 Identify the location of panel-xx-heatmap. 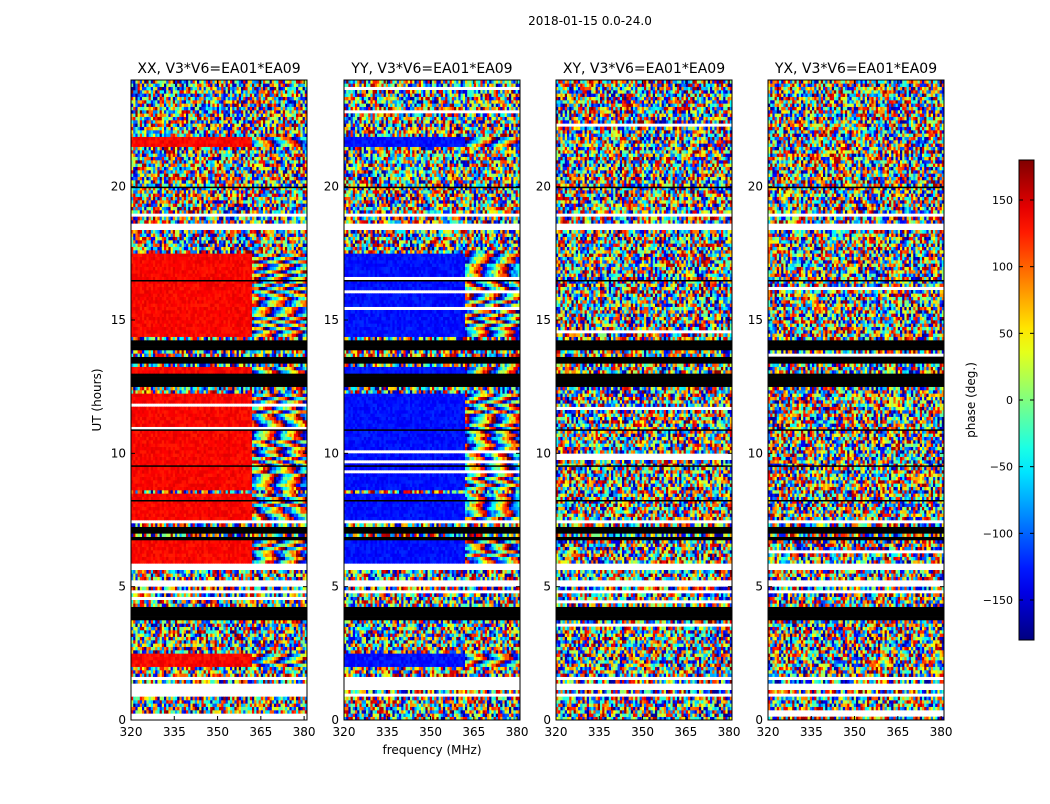
(220, 400).